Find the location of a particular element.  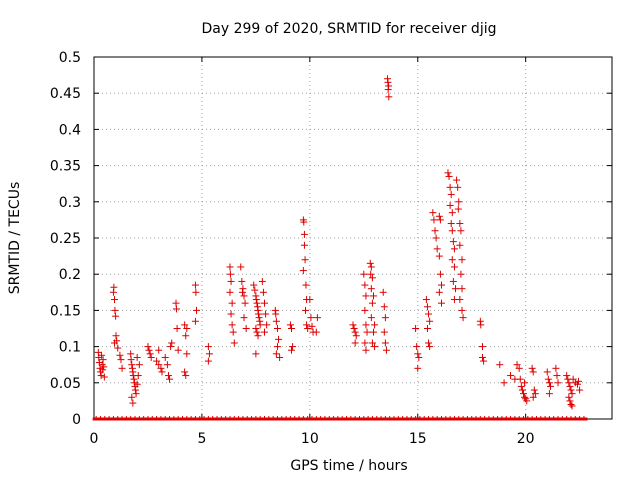

y-tick-label: 0.3 is located at coordinates (70, 203).